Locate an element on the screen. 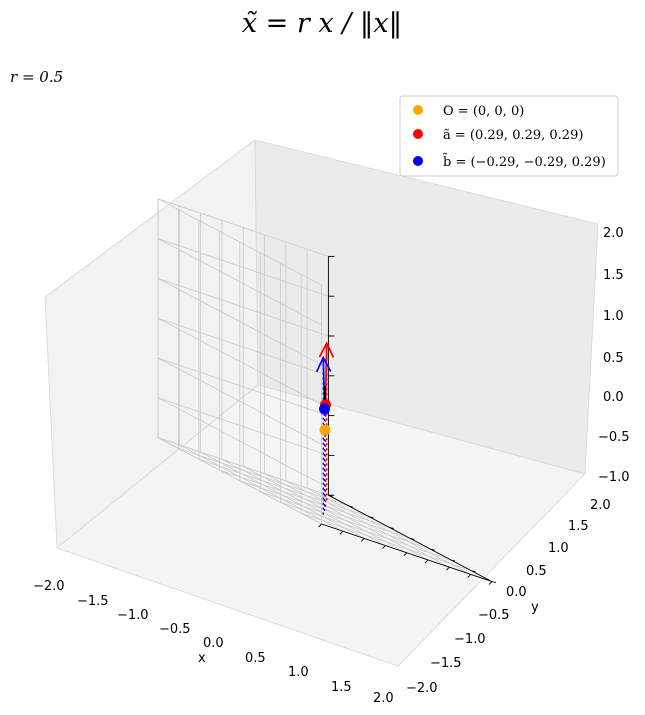 Image resolution: width=645 pixels, height=715 pixels. y-tick-label: 0.5 is located at coordinates (536, 571).